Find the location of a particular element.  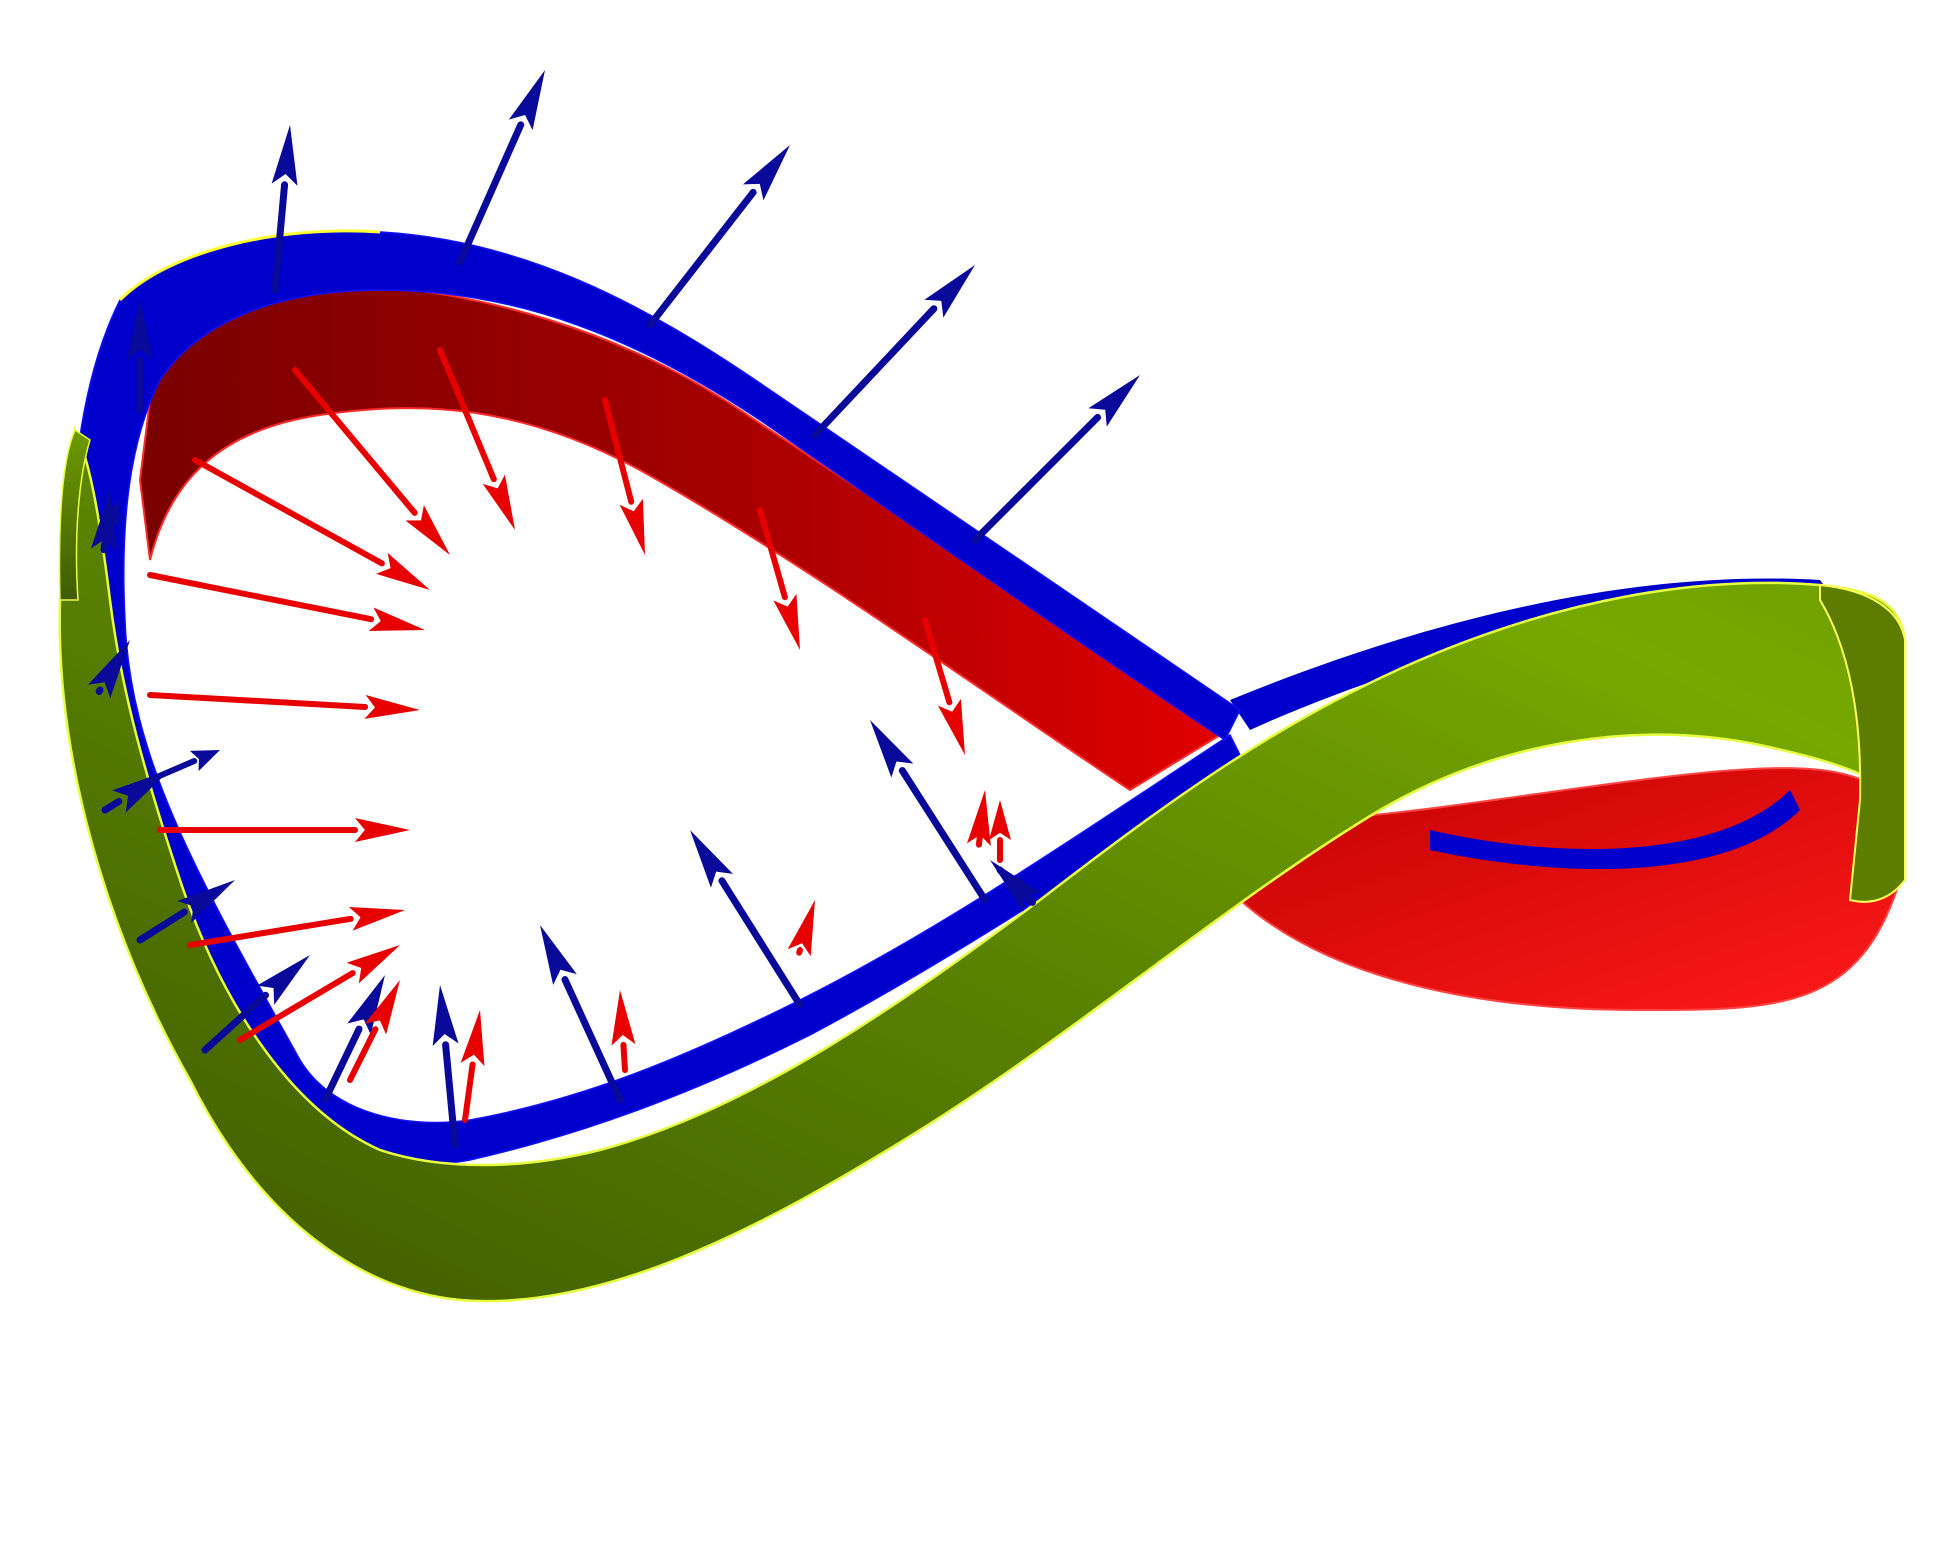

blue-arrow-3-head is located at coordinates (766, 173).